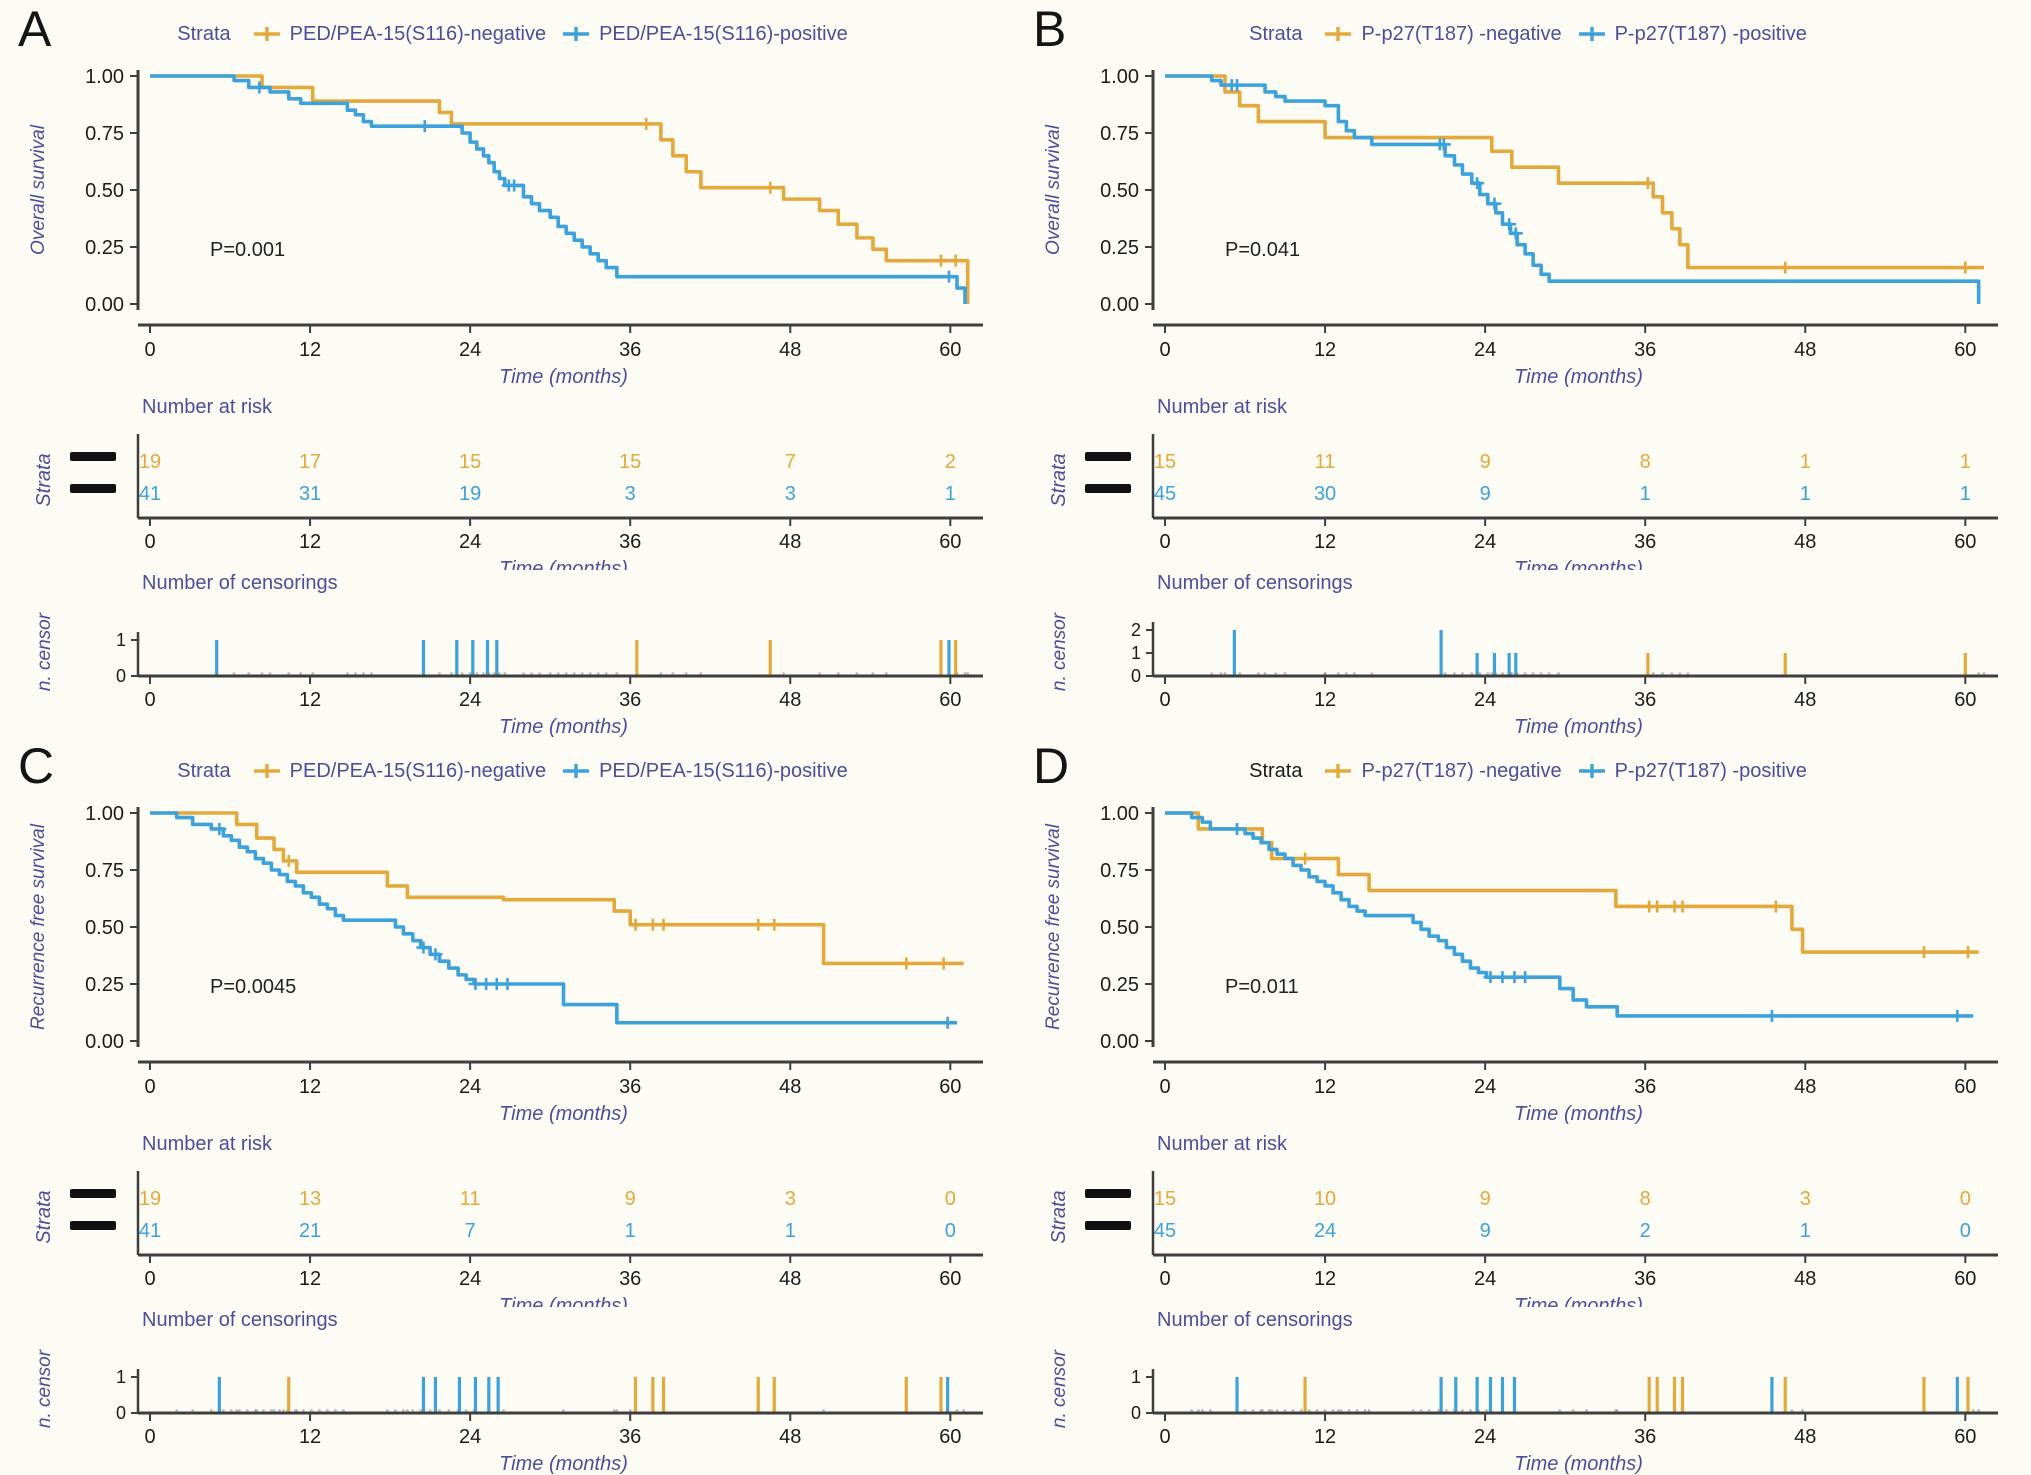 Image resolution: width=2031 pixels, height=1475 pixels. What do you see at coordinates (1052, 766) in the screenshot?
I see `panel-letter-D: D` at bounding box center [1052, 766].